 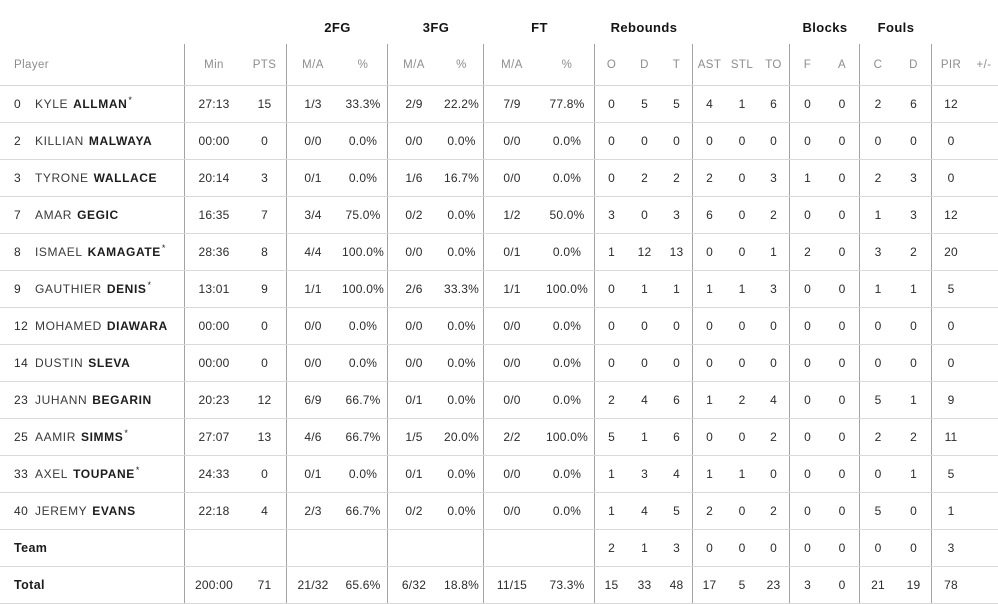 What do you see at coordinates (214, 511) in the screenshot?
I see `stat-min: 22:18` at bounding box center [214, 511].